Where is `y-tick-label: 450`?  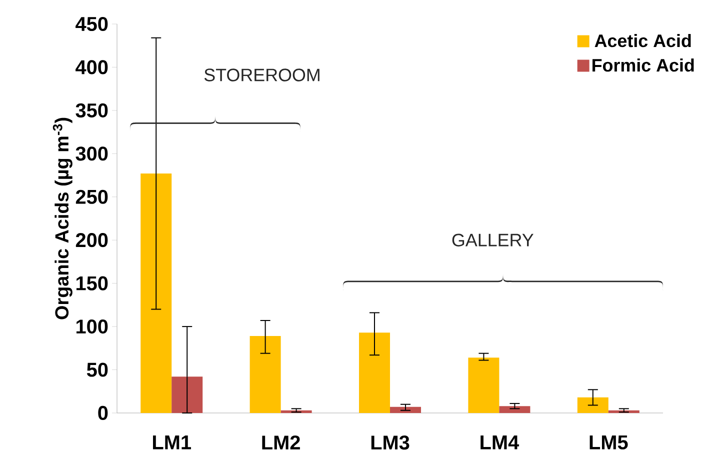
y-tick-label: 450 is located at coordinates (92, 24).